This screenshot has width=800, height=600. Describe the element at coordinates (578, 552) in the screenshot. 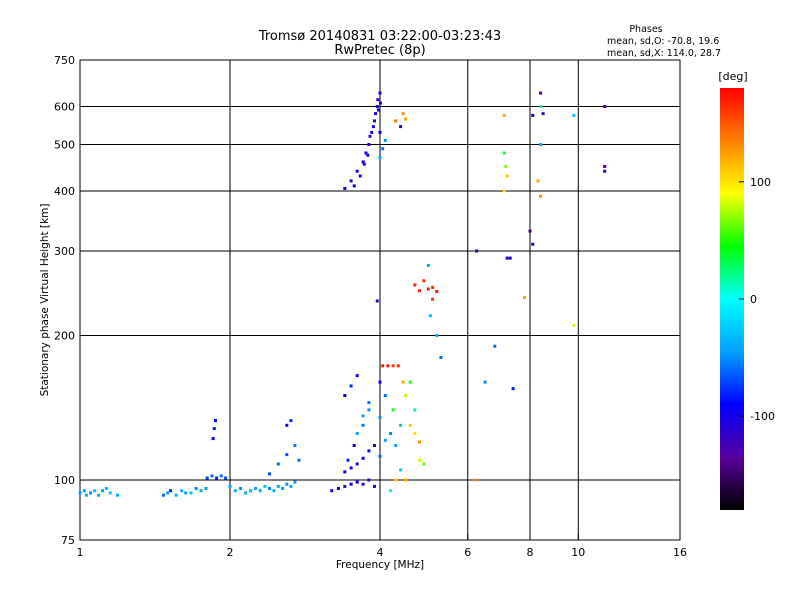

I see `x-tick-label: 10` at that location.